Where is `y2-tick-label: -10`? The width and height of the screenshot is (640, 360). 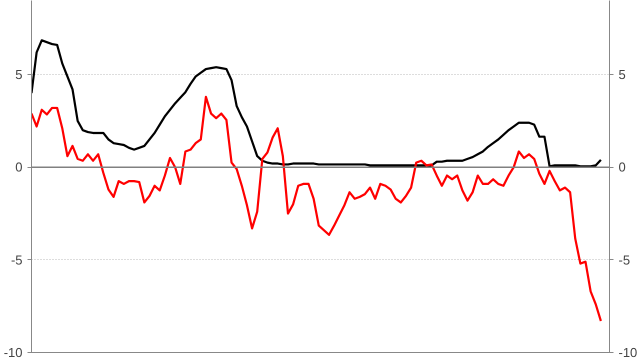 y2-tick-label: -10 is located at coordinates (628, 352).